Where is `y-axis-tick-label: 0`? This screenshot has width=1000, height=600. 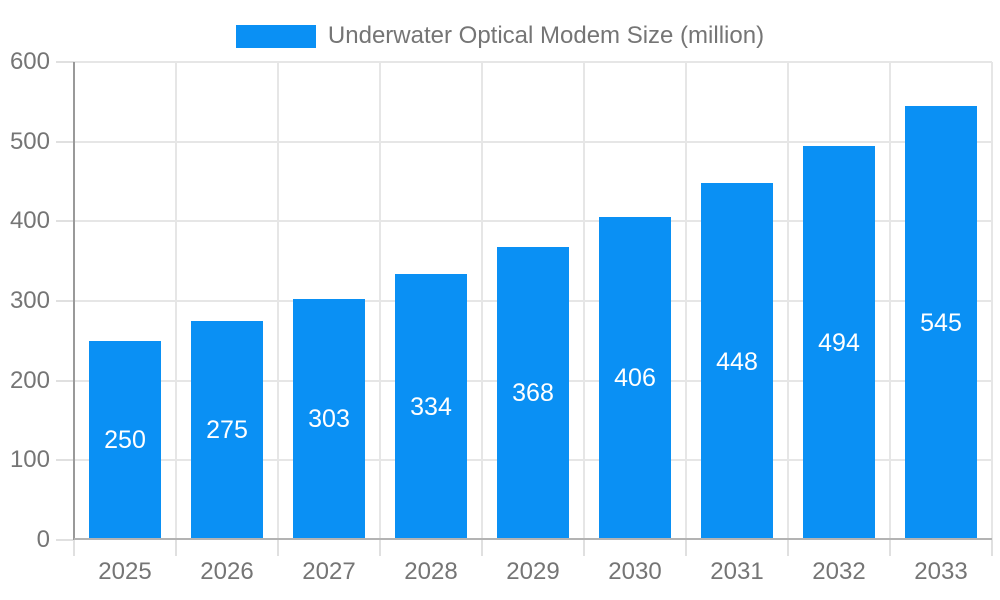
y-axis-tick-label: 0 is located at coordinates (43, 539).